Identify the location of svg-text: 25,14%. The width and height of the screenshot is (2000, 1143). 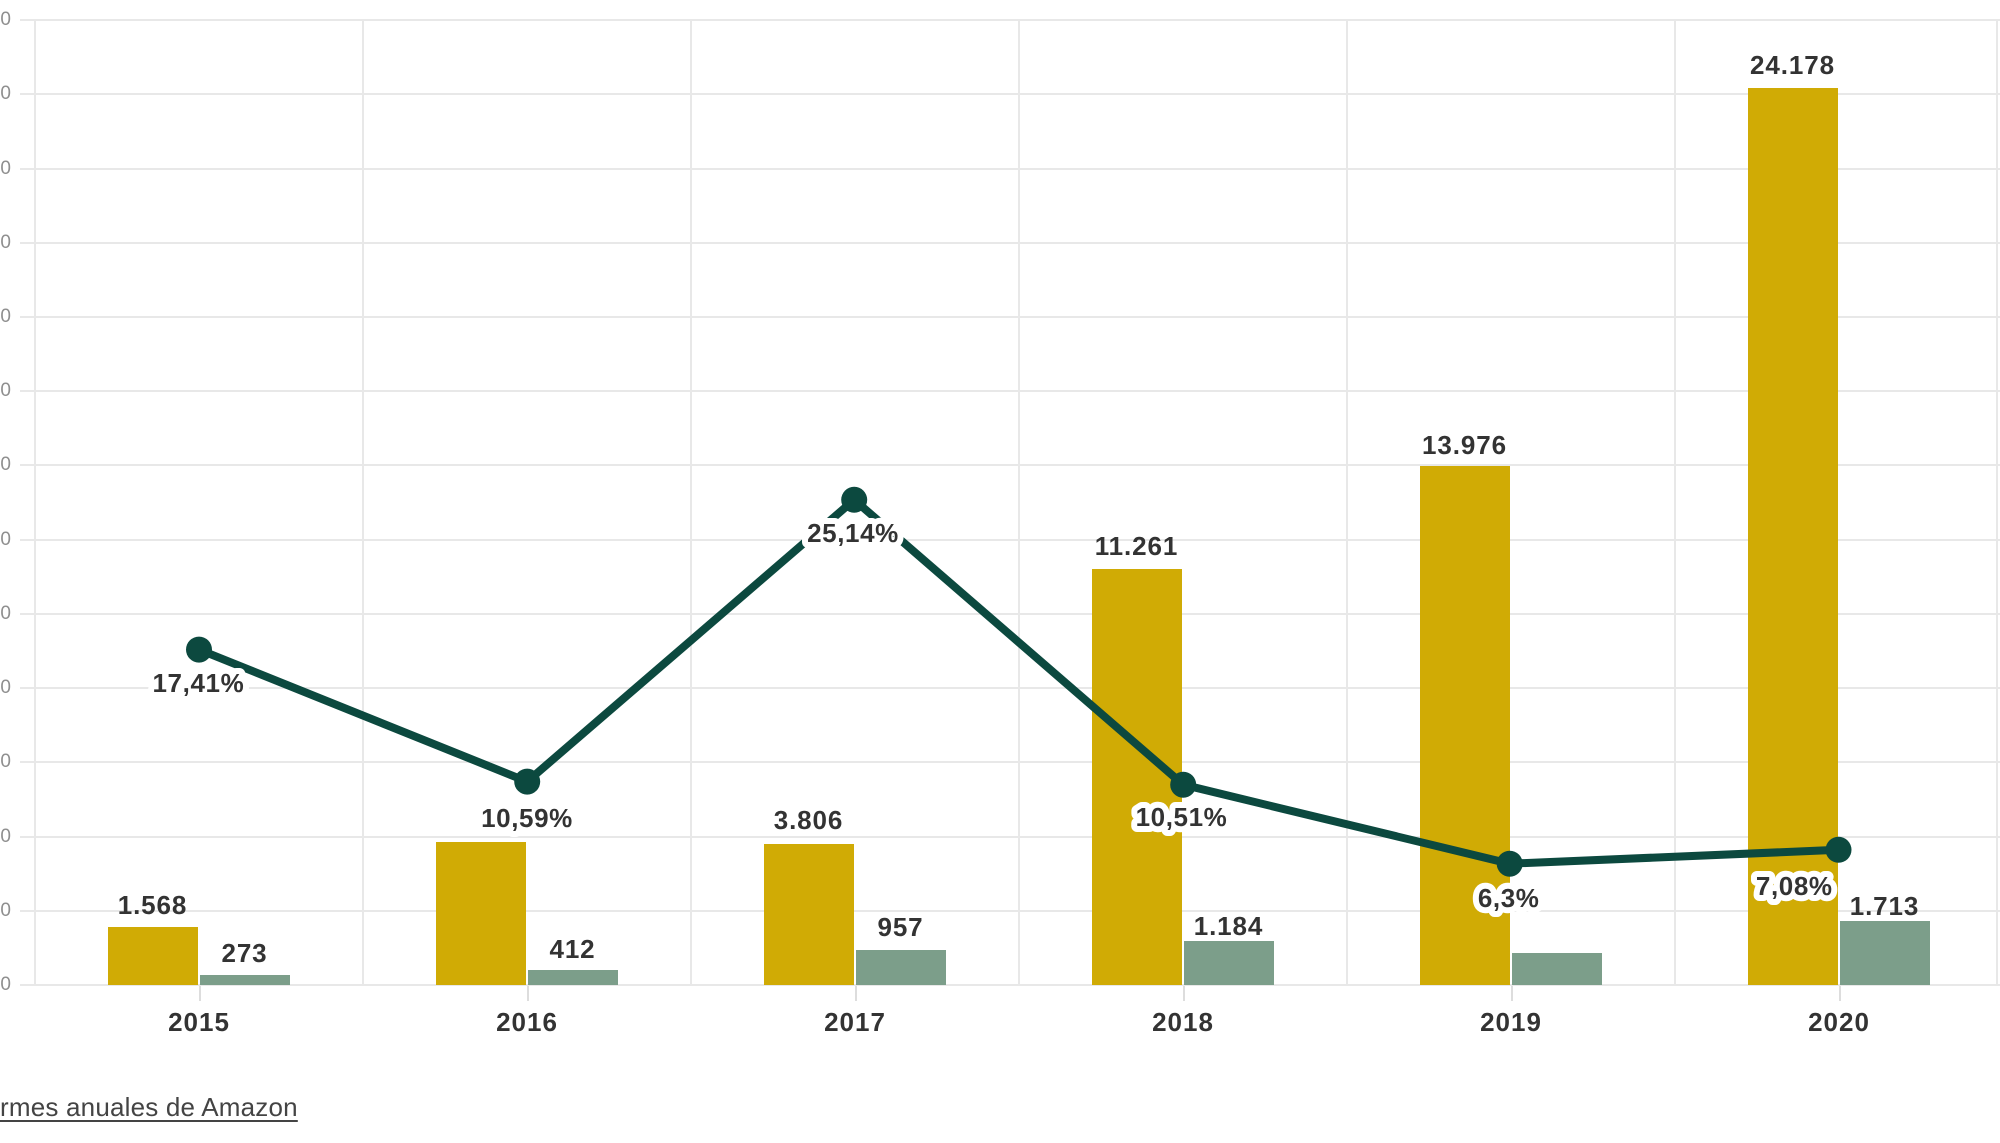
(853, 533).